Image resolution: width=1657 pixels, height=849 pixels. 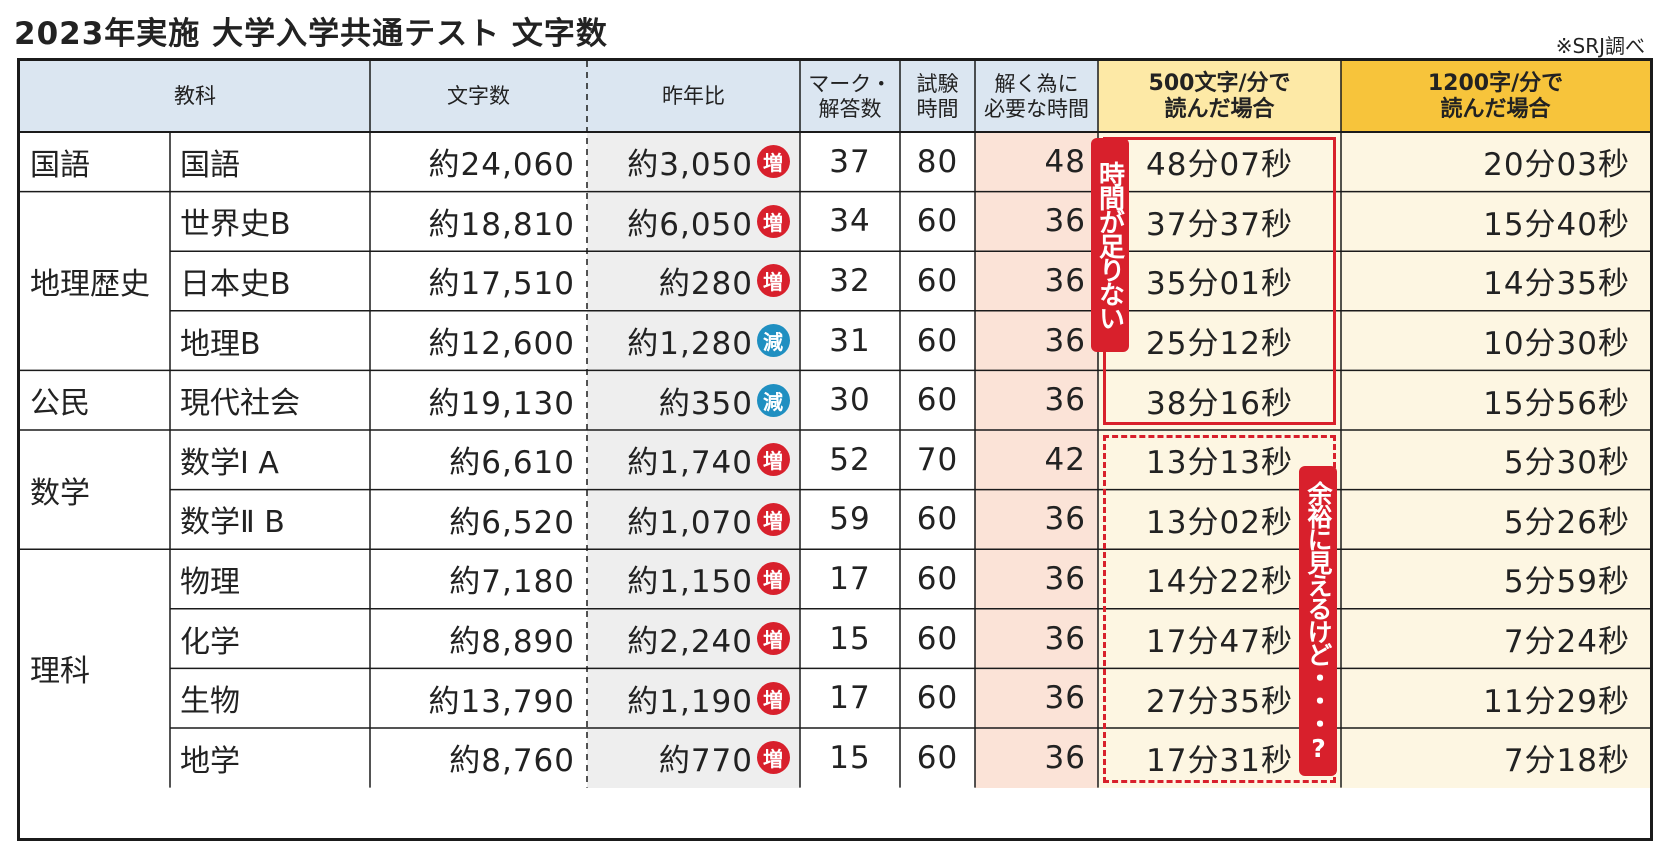 What do you see at coordinates (60, 404) in the screenshot?
I see `group-label: 公民` at bounding box center [60, 404].